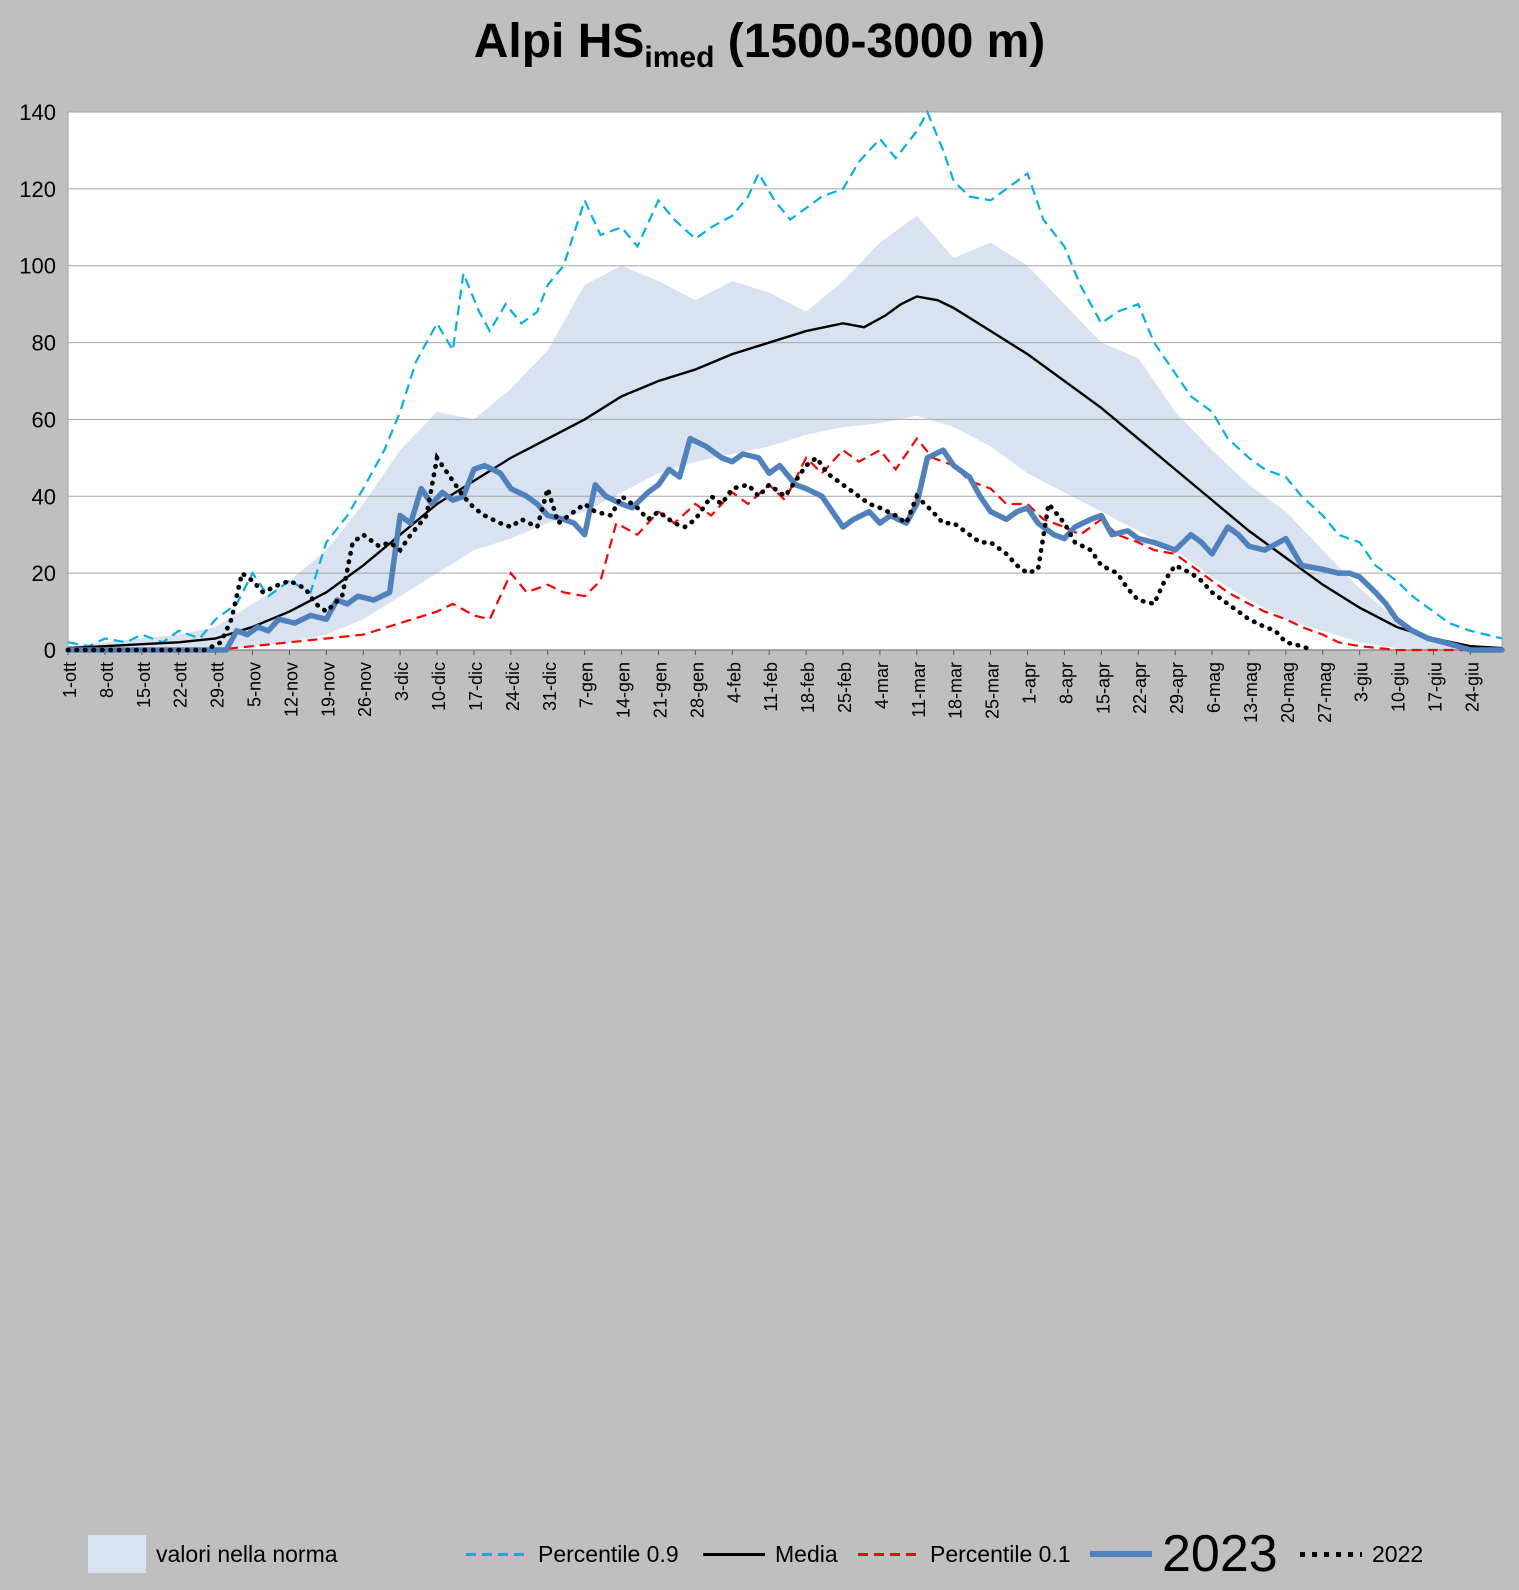 The height and width of the screenshot is (1590, 1519). I want to click on x-tick-label: 6-mag, so click(1214, 687).